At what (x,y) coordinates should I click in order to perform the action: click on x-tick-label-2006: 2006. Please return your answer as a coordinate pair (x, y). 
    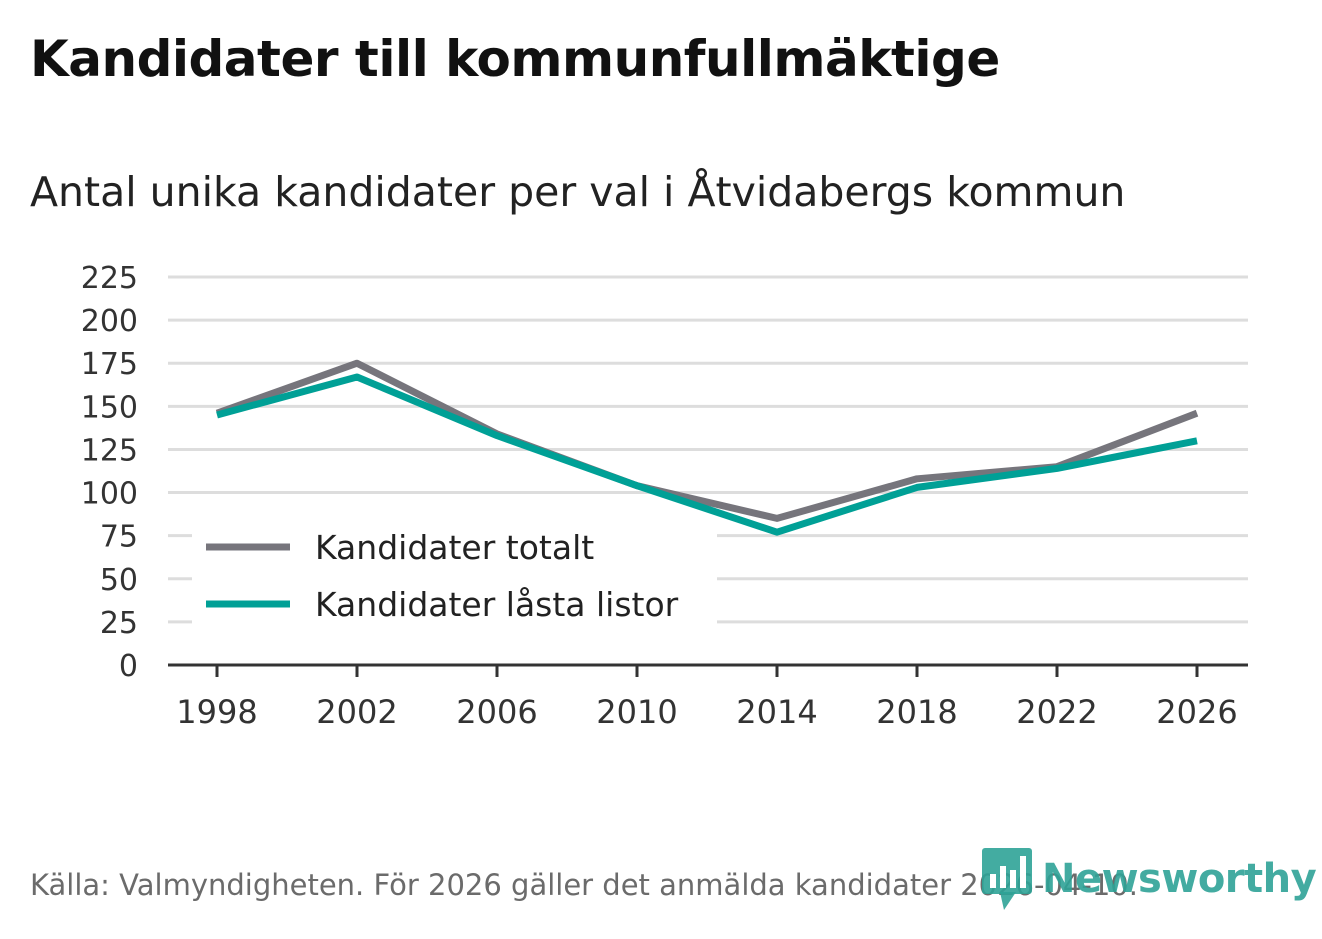
    Looking at the image, I should click on (496, 712).